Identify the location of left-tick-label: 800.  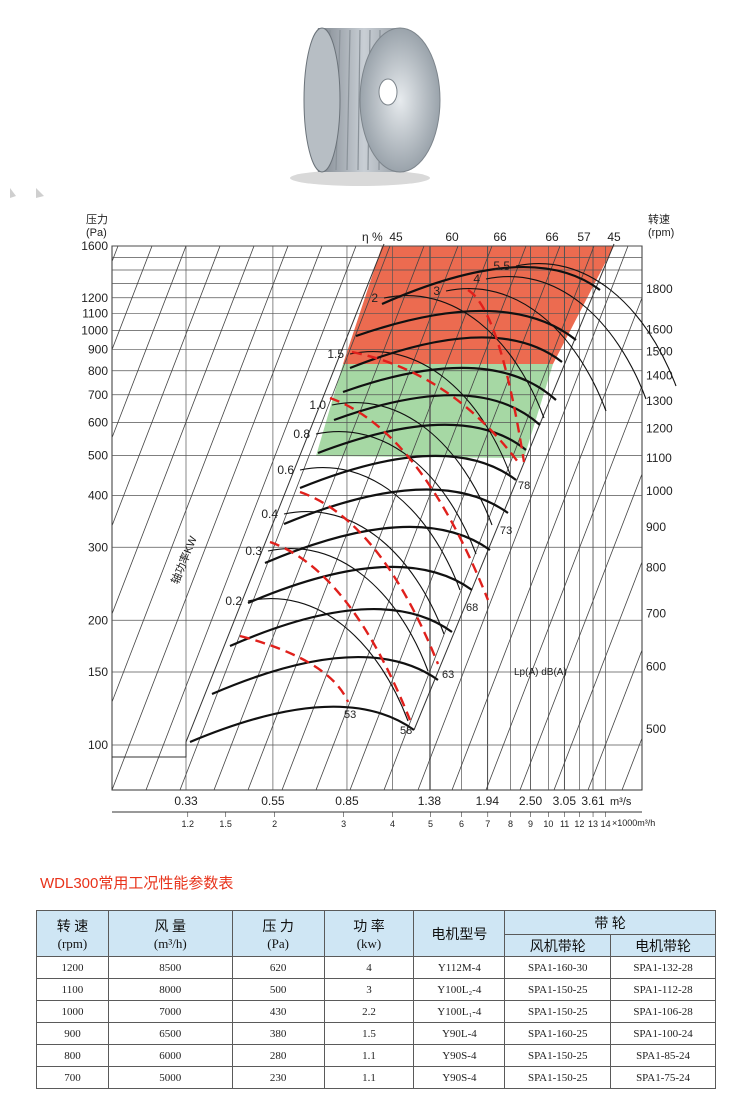
(98, 371).